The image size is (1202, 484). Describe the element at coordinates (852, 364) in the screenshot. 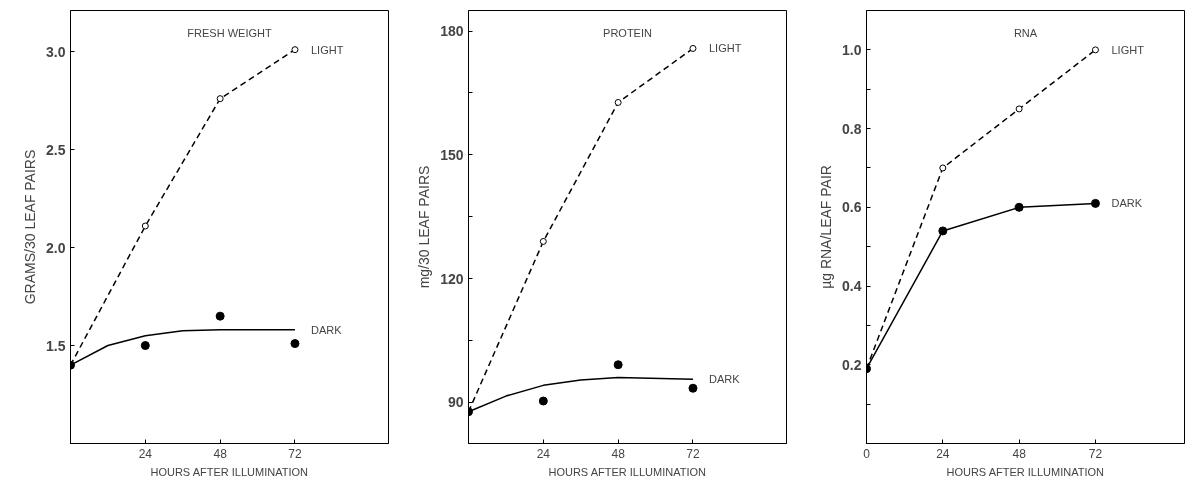

I see `y-tick-label: 0.2` at that location.